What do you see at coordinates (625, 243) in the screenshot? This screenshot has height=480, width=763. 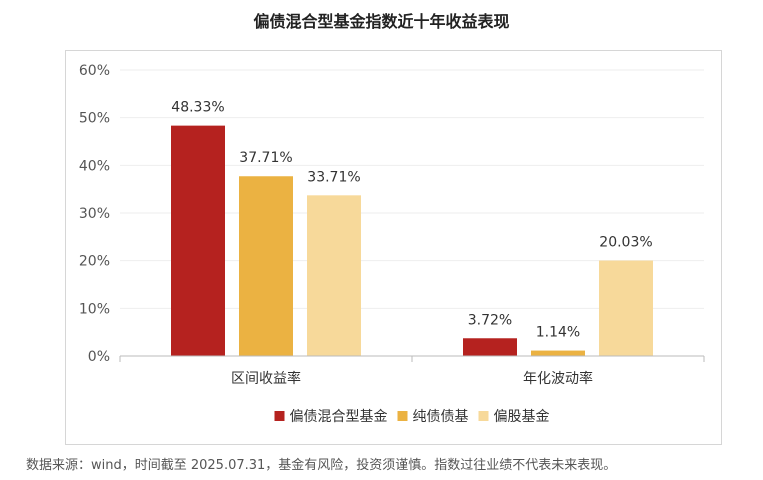 I see `data-label: 20.03%` at bounding box center [625, 243].